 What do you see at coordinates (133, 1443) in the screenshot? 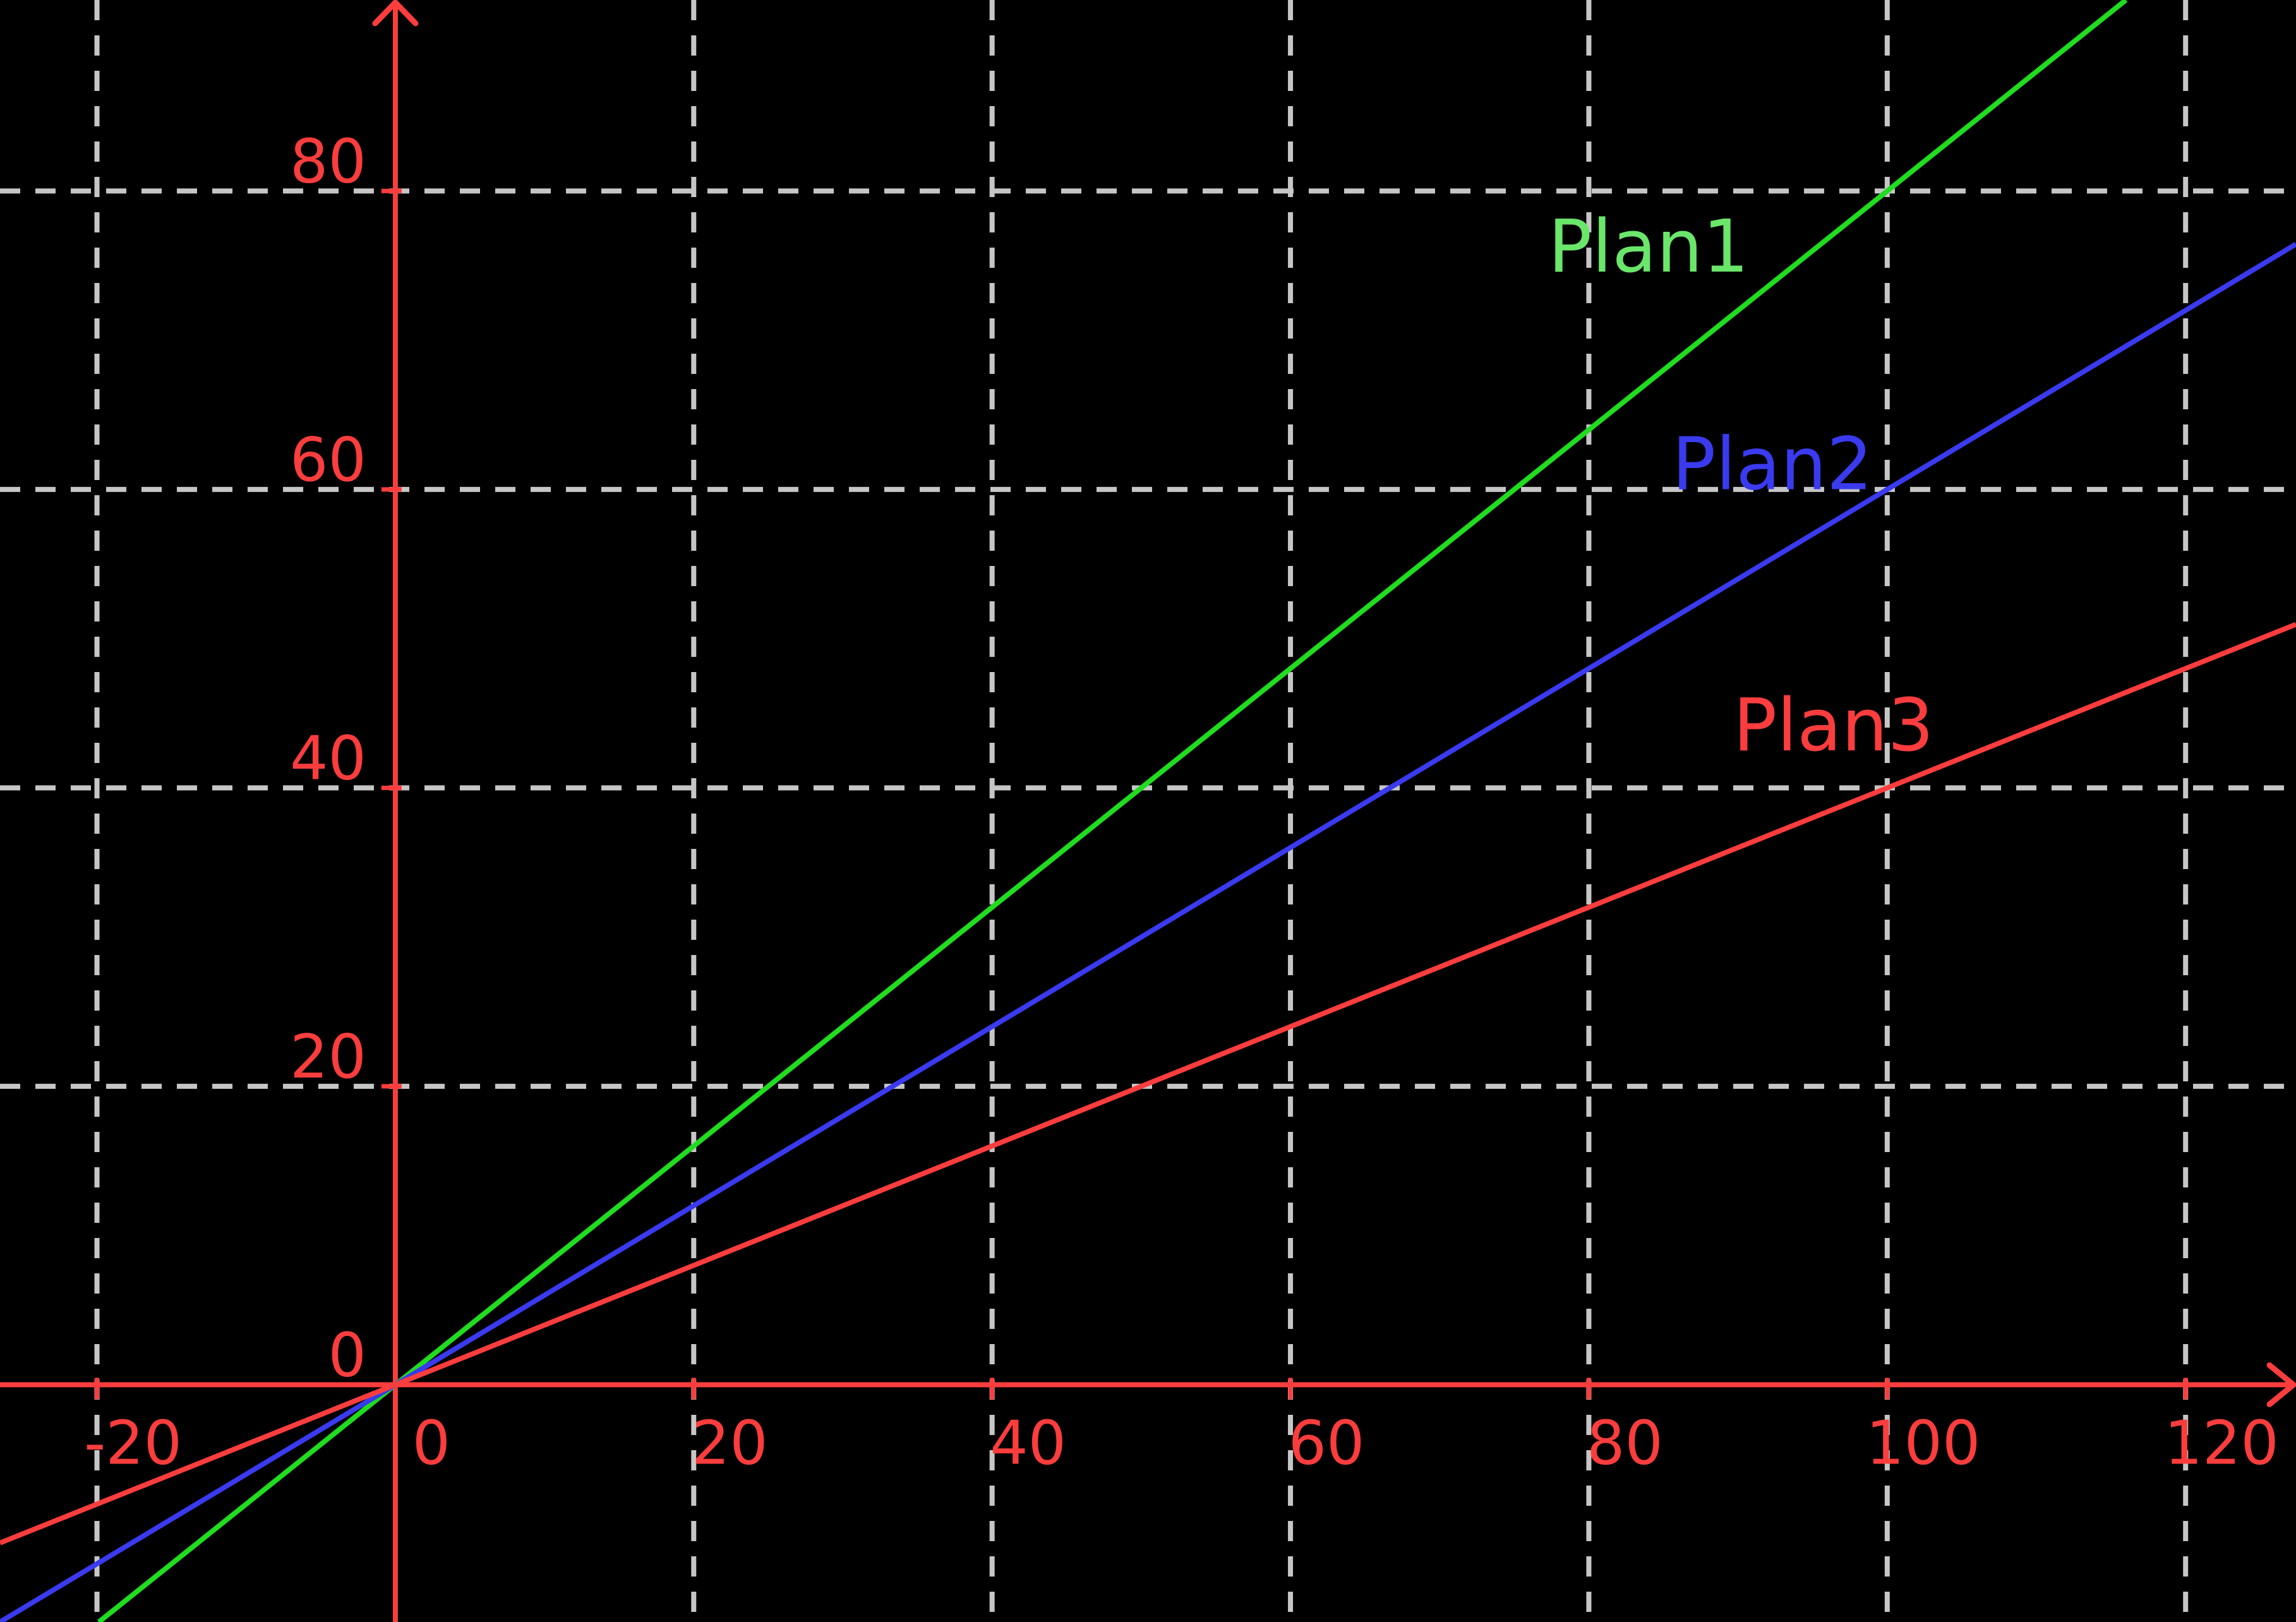
I see `x-tick-label--20: -20` at bounding box center [133, 1443].